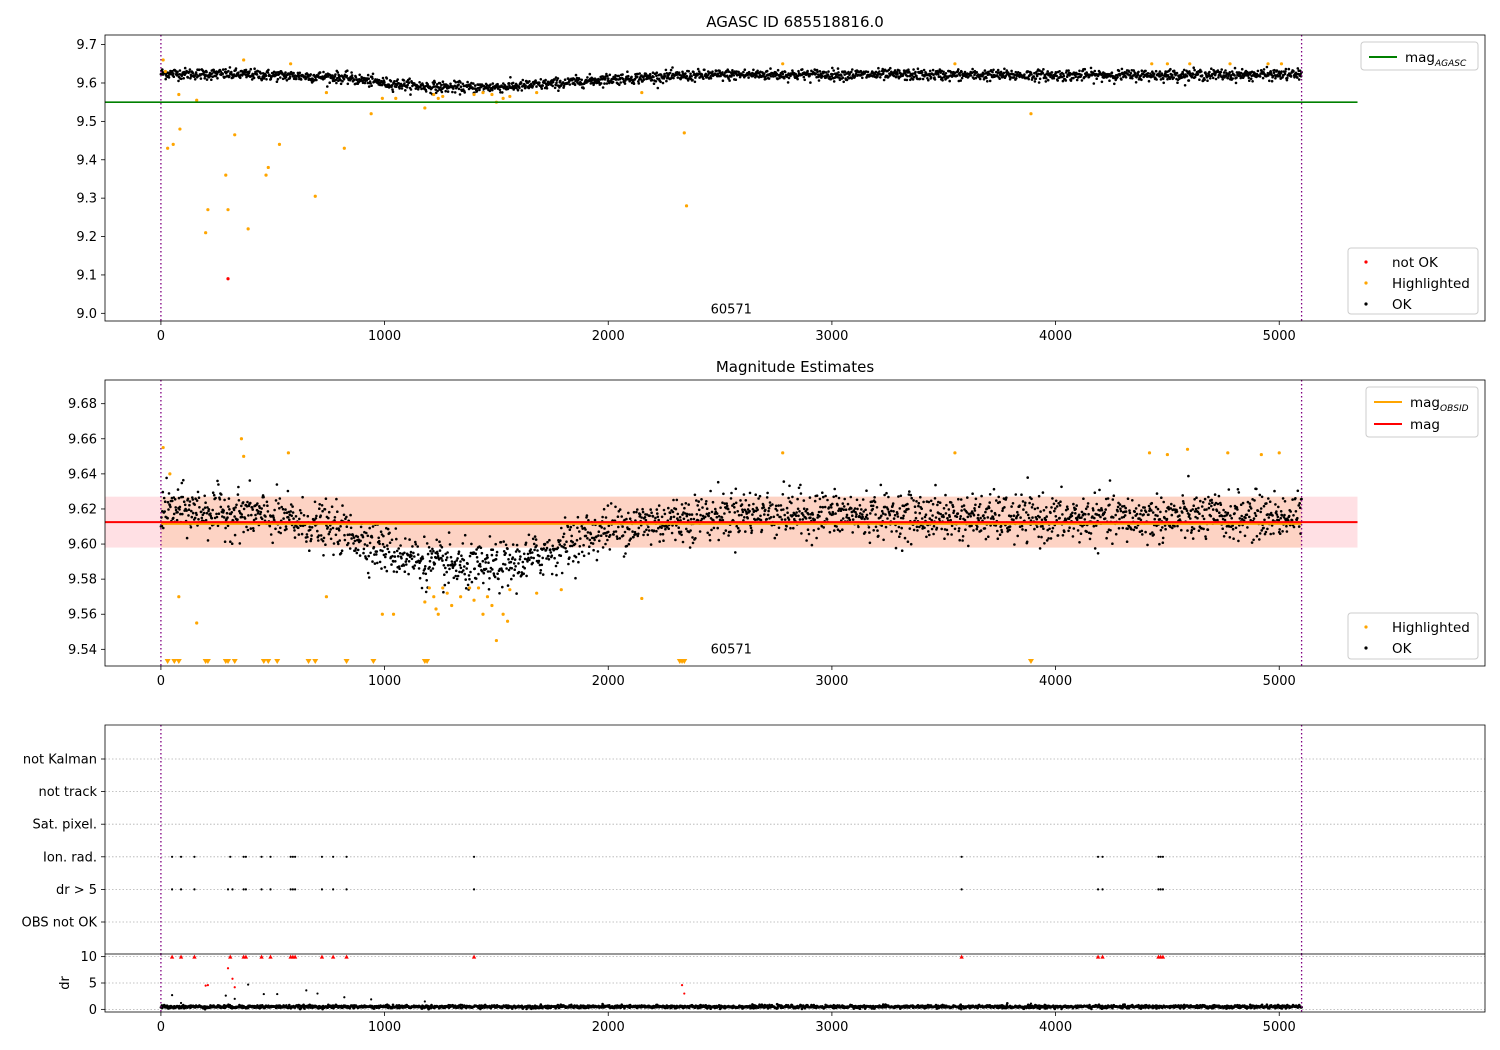  I want to click on panel2-xtick-label: 0, so click(161, 681).